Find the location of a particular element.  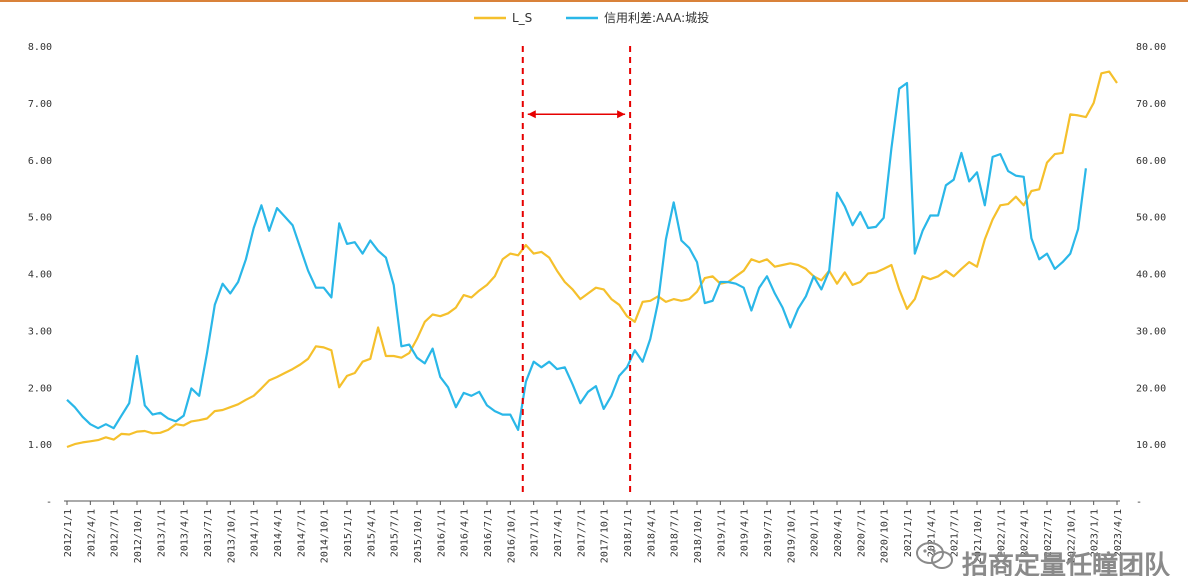

y-right-tick-label: 50.00 is located at coordinates (1151, 218).